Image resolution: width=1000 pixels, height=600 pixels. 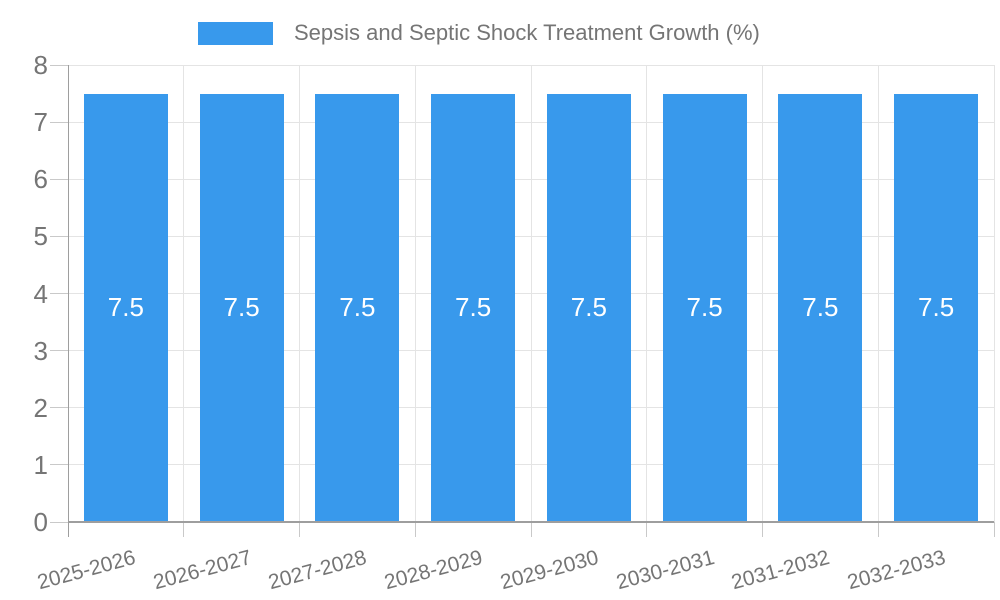 I want to click on y-axis-tick-label: 8, so click(x=40, y=65).